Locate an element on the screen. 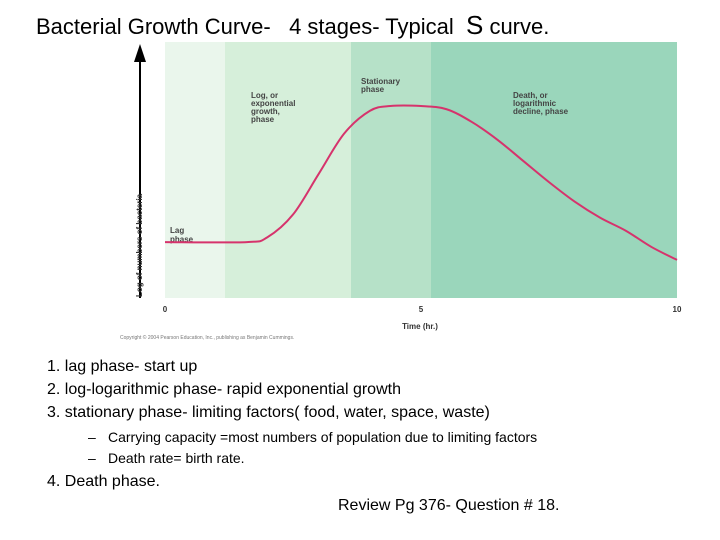 This screenshot has width=720, height=540. lag-phase-band is located at coordinates (195, 170).